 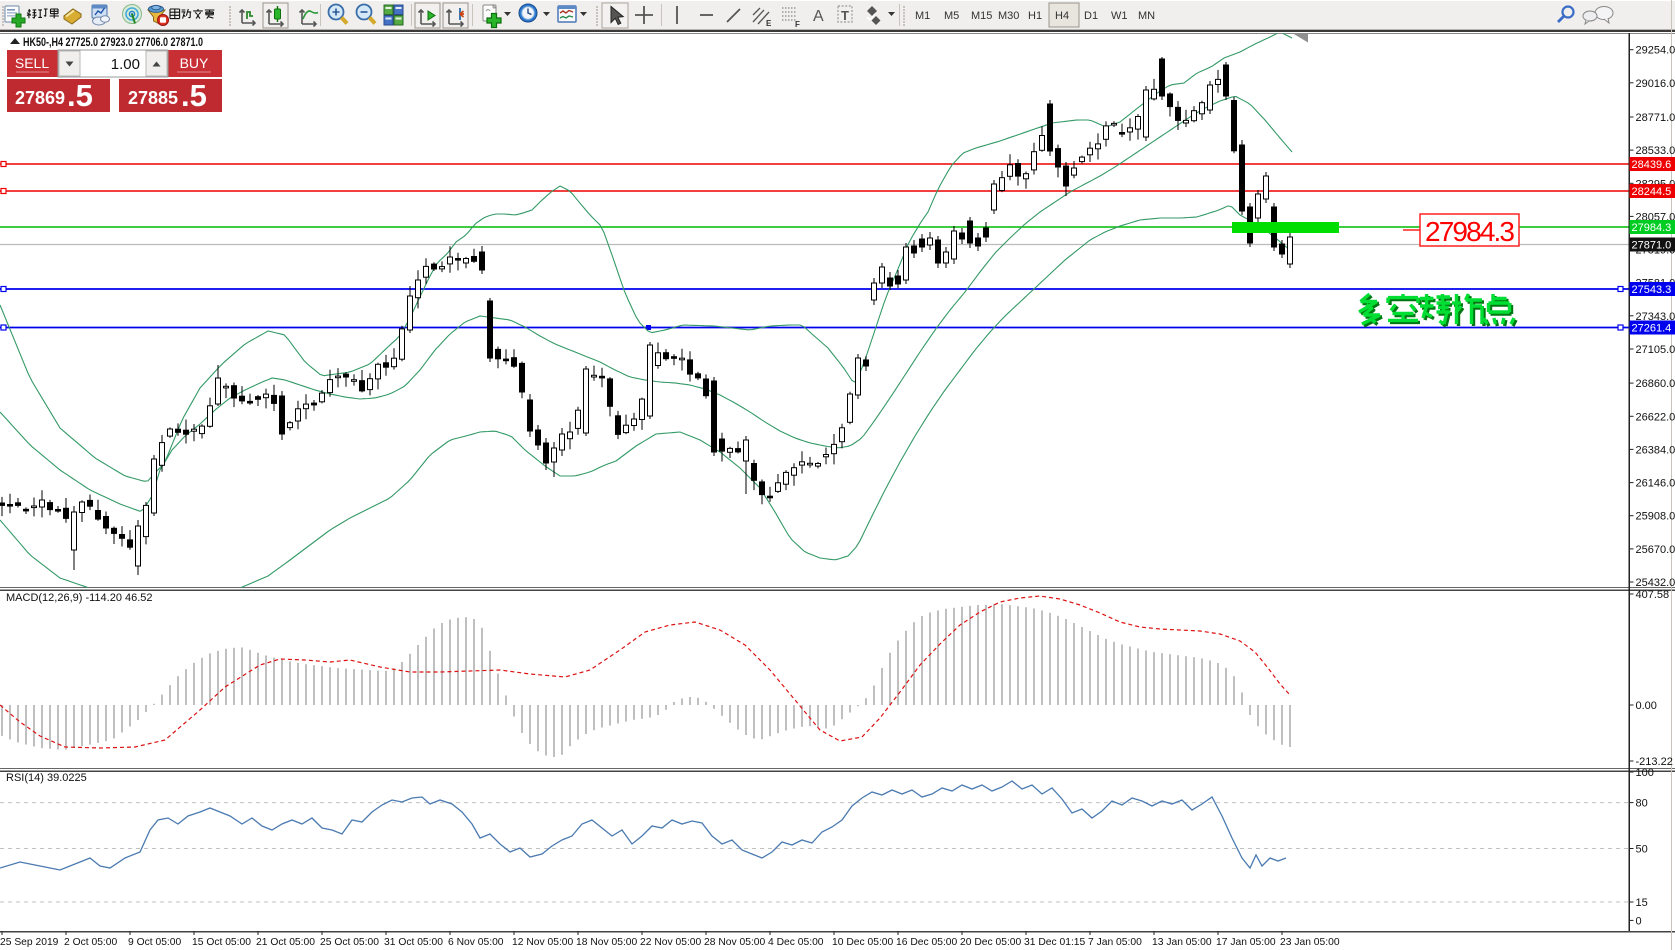 What do you see at coordinates (1655, 550) in the screenshot?
I see `svg-text: 25670.0` at bounding box center [1655, 550].